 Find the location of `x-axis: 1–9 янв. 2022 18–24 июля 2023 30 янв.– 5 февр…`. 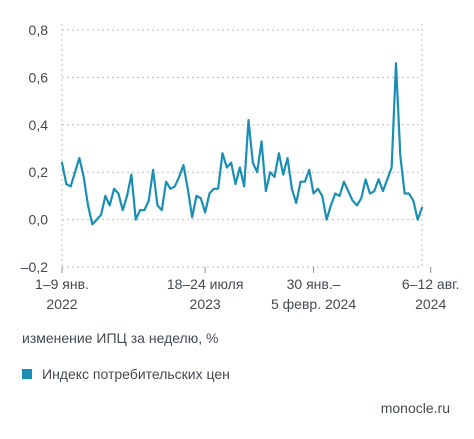

x-axis: 1–9 янв. 2022 18–24 июля 2023 30 янв.– 5 февр… is located at coordinates (247, 289).